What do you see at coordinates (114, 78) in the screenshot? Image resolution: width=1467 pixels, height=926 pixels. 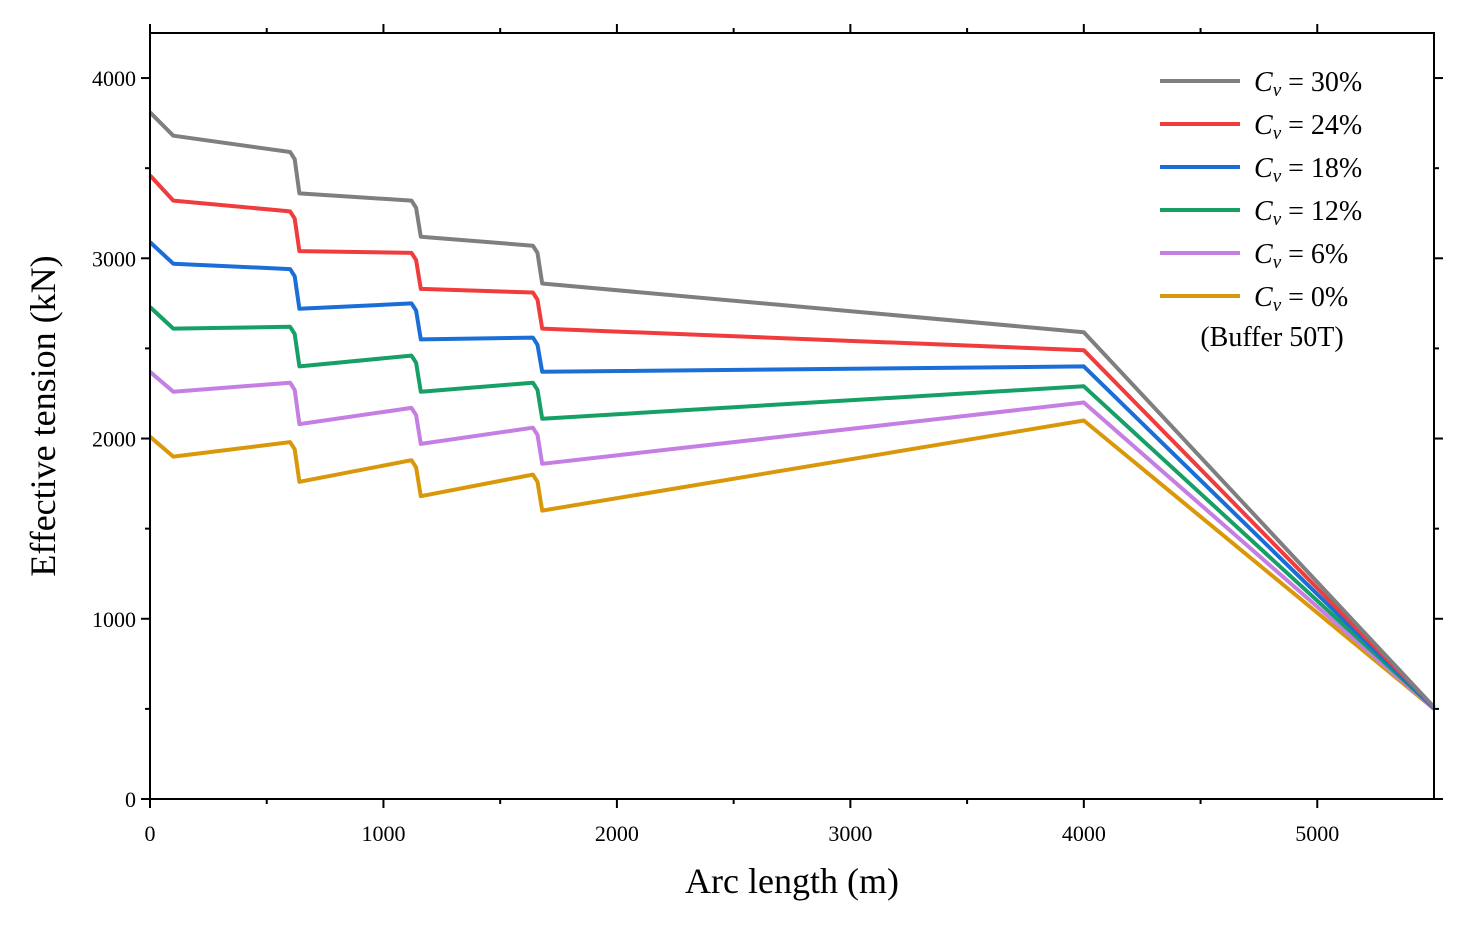 I see `y-tick-label: 4000` at bounding box center [114, 78].